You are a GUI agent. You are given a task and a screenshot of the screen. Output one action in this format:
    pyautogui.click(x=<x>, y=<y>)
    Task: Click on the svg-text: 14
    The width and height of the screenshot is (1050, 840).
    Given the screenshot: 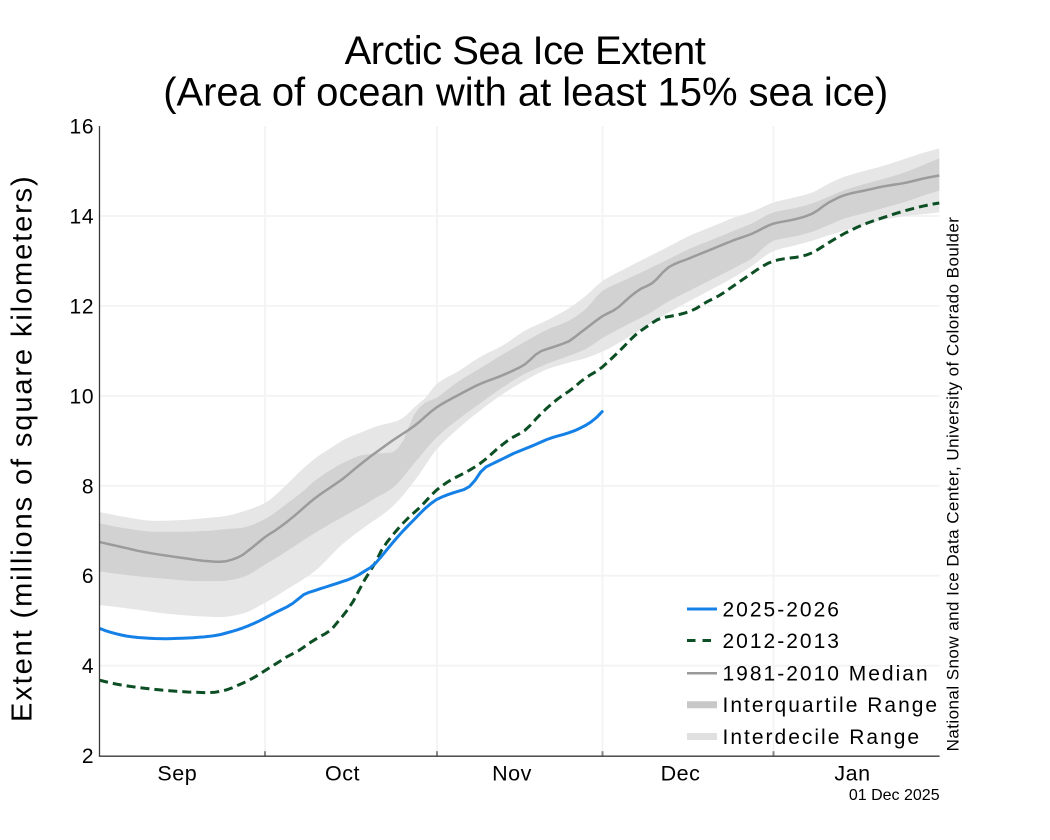 What is the action you would take?
    pyautogui.click(x=82, y=217)
    